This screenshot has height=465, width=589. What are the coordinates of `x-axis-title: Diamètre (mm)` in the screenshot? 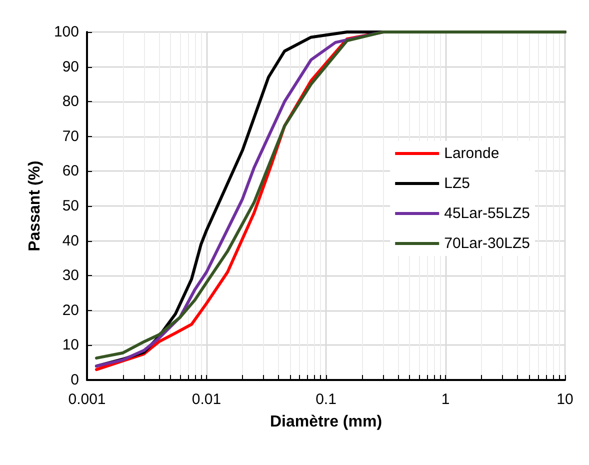 It's located at (326, 422).